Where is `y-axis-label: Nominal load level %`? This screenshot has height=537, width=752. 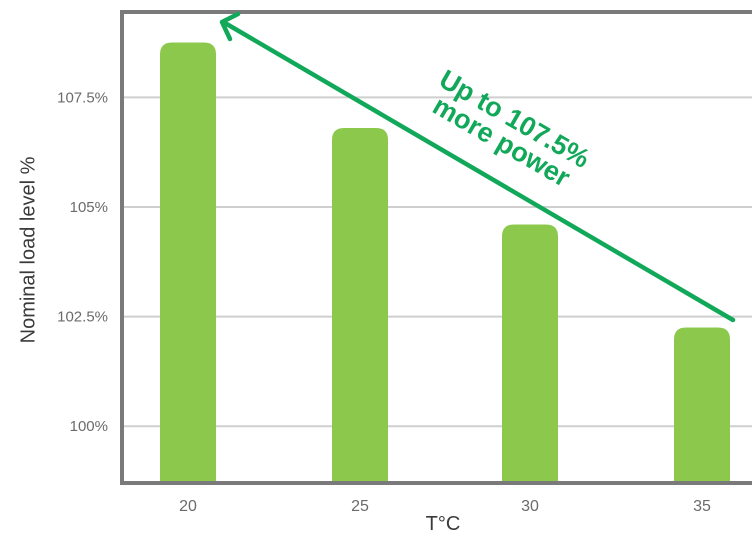 y-axis-label: Nominal load level % is located at coordinates (28, 249).